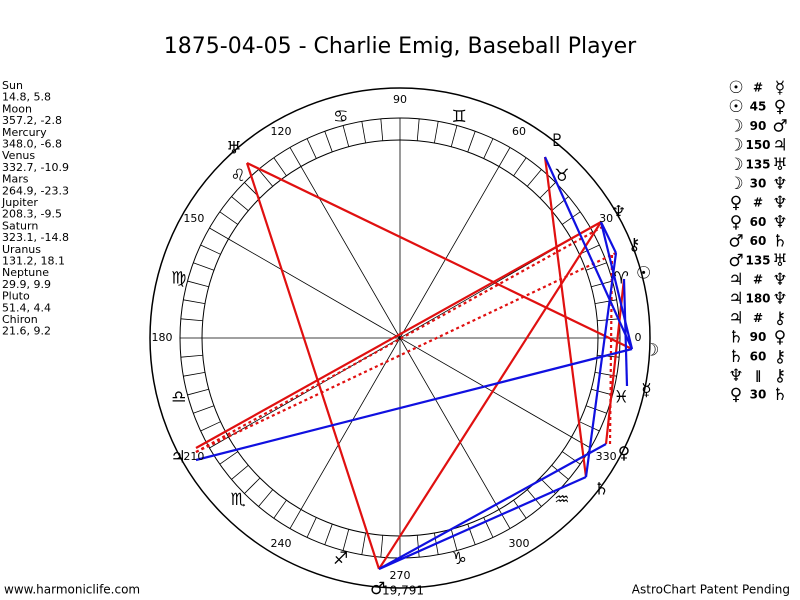 This screenshot has height=600, width=800. What do you see at coordinates (32, 120) in the screenshot?
I see `planet-position: 357.2, -2.8` at bounding box center [32, 120].